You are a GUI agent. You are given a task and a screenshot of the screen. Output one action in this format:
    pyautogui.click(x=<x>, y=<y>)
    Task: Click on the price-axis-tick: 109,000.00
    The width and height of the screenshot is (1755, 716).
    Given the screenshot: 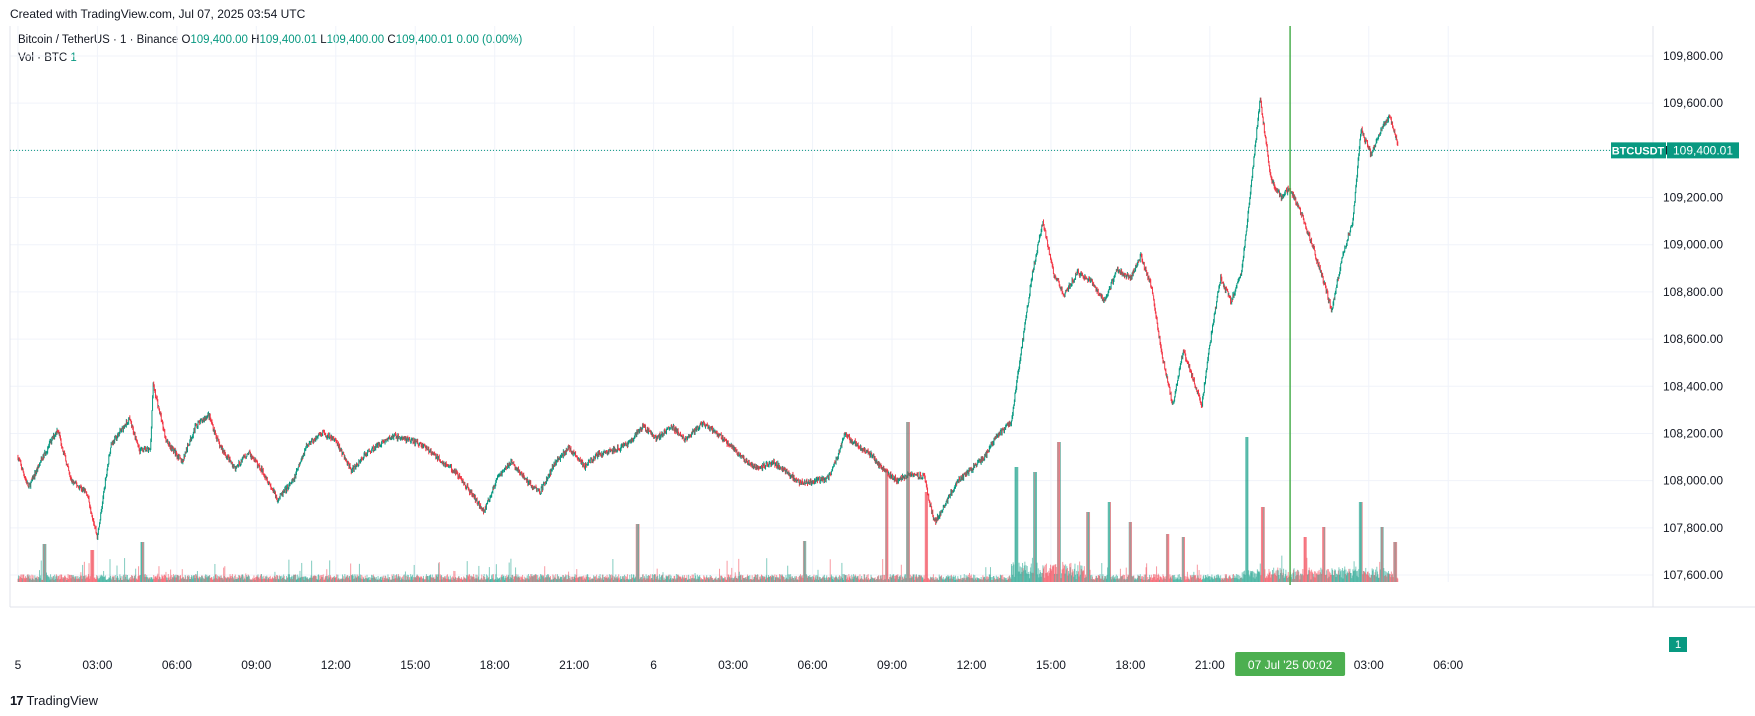 What is the action you would take?
    pyautogui.click(x=1693, y=245)
    